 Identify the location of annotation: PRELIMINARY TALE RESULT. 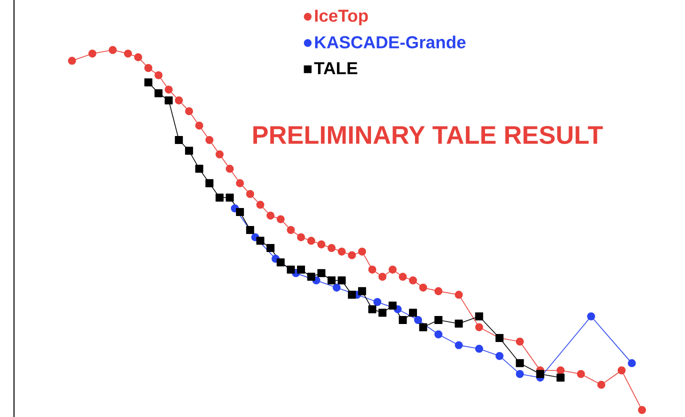
(428, 135).